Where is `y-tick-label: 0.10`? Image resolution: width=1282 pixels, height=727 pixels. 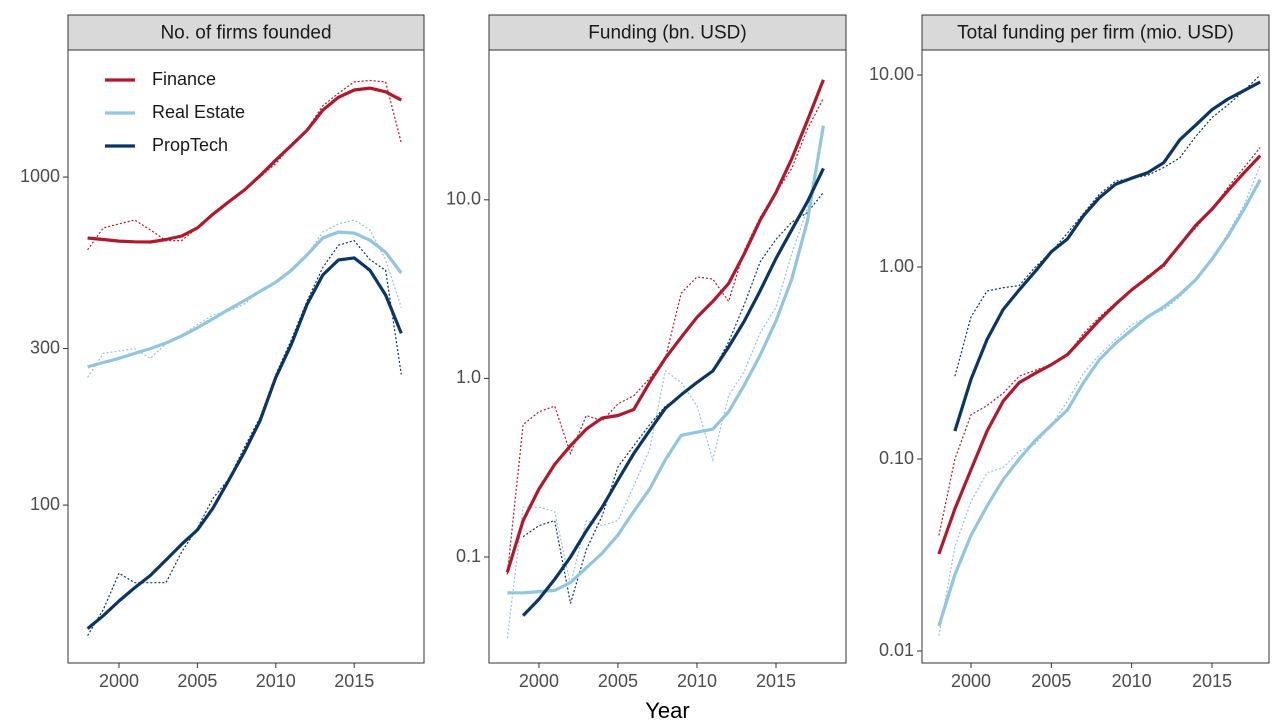
y-tick-label: 0.10 is located at coordinates (896, 458).